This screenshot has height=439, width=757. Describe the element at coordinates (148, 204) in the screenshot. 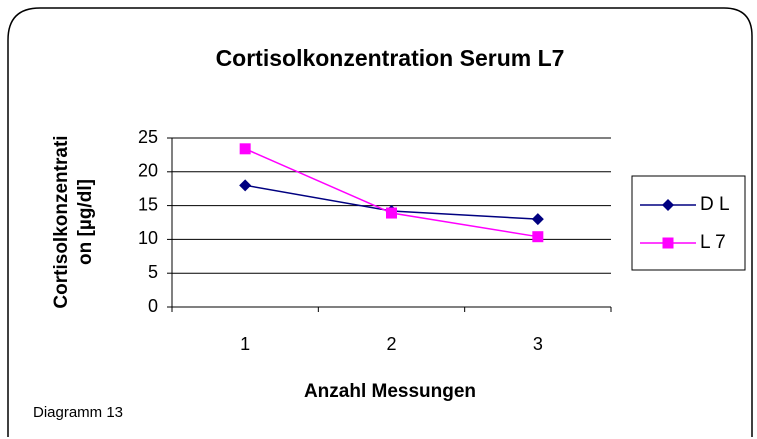

I see `y-tick-label: 15` at that location.